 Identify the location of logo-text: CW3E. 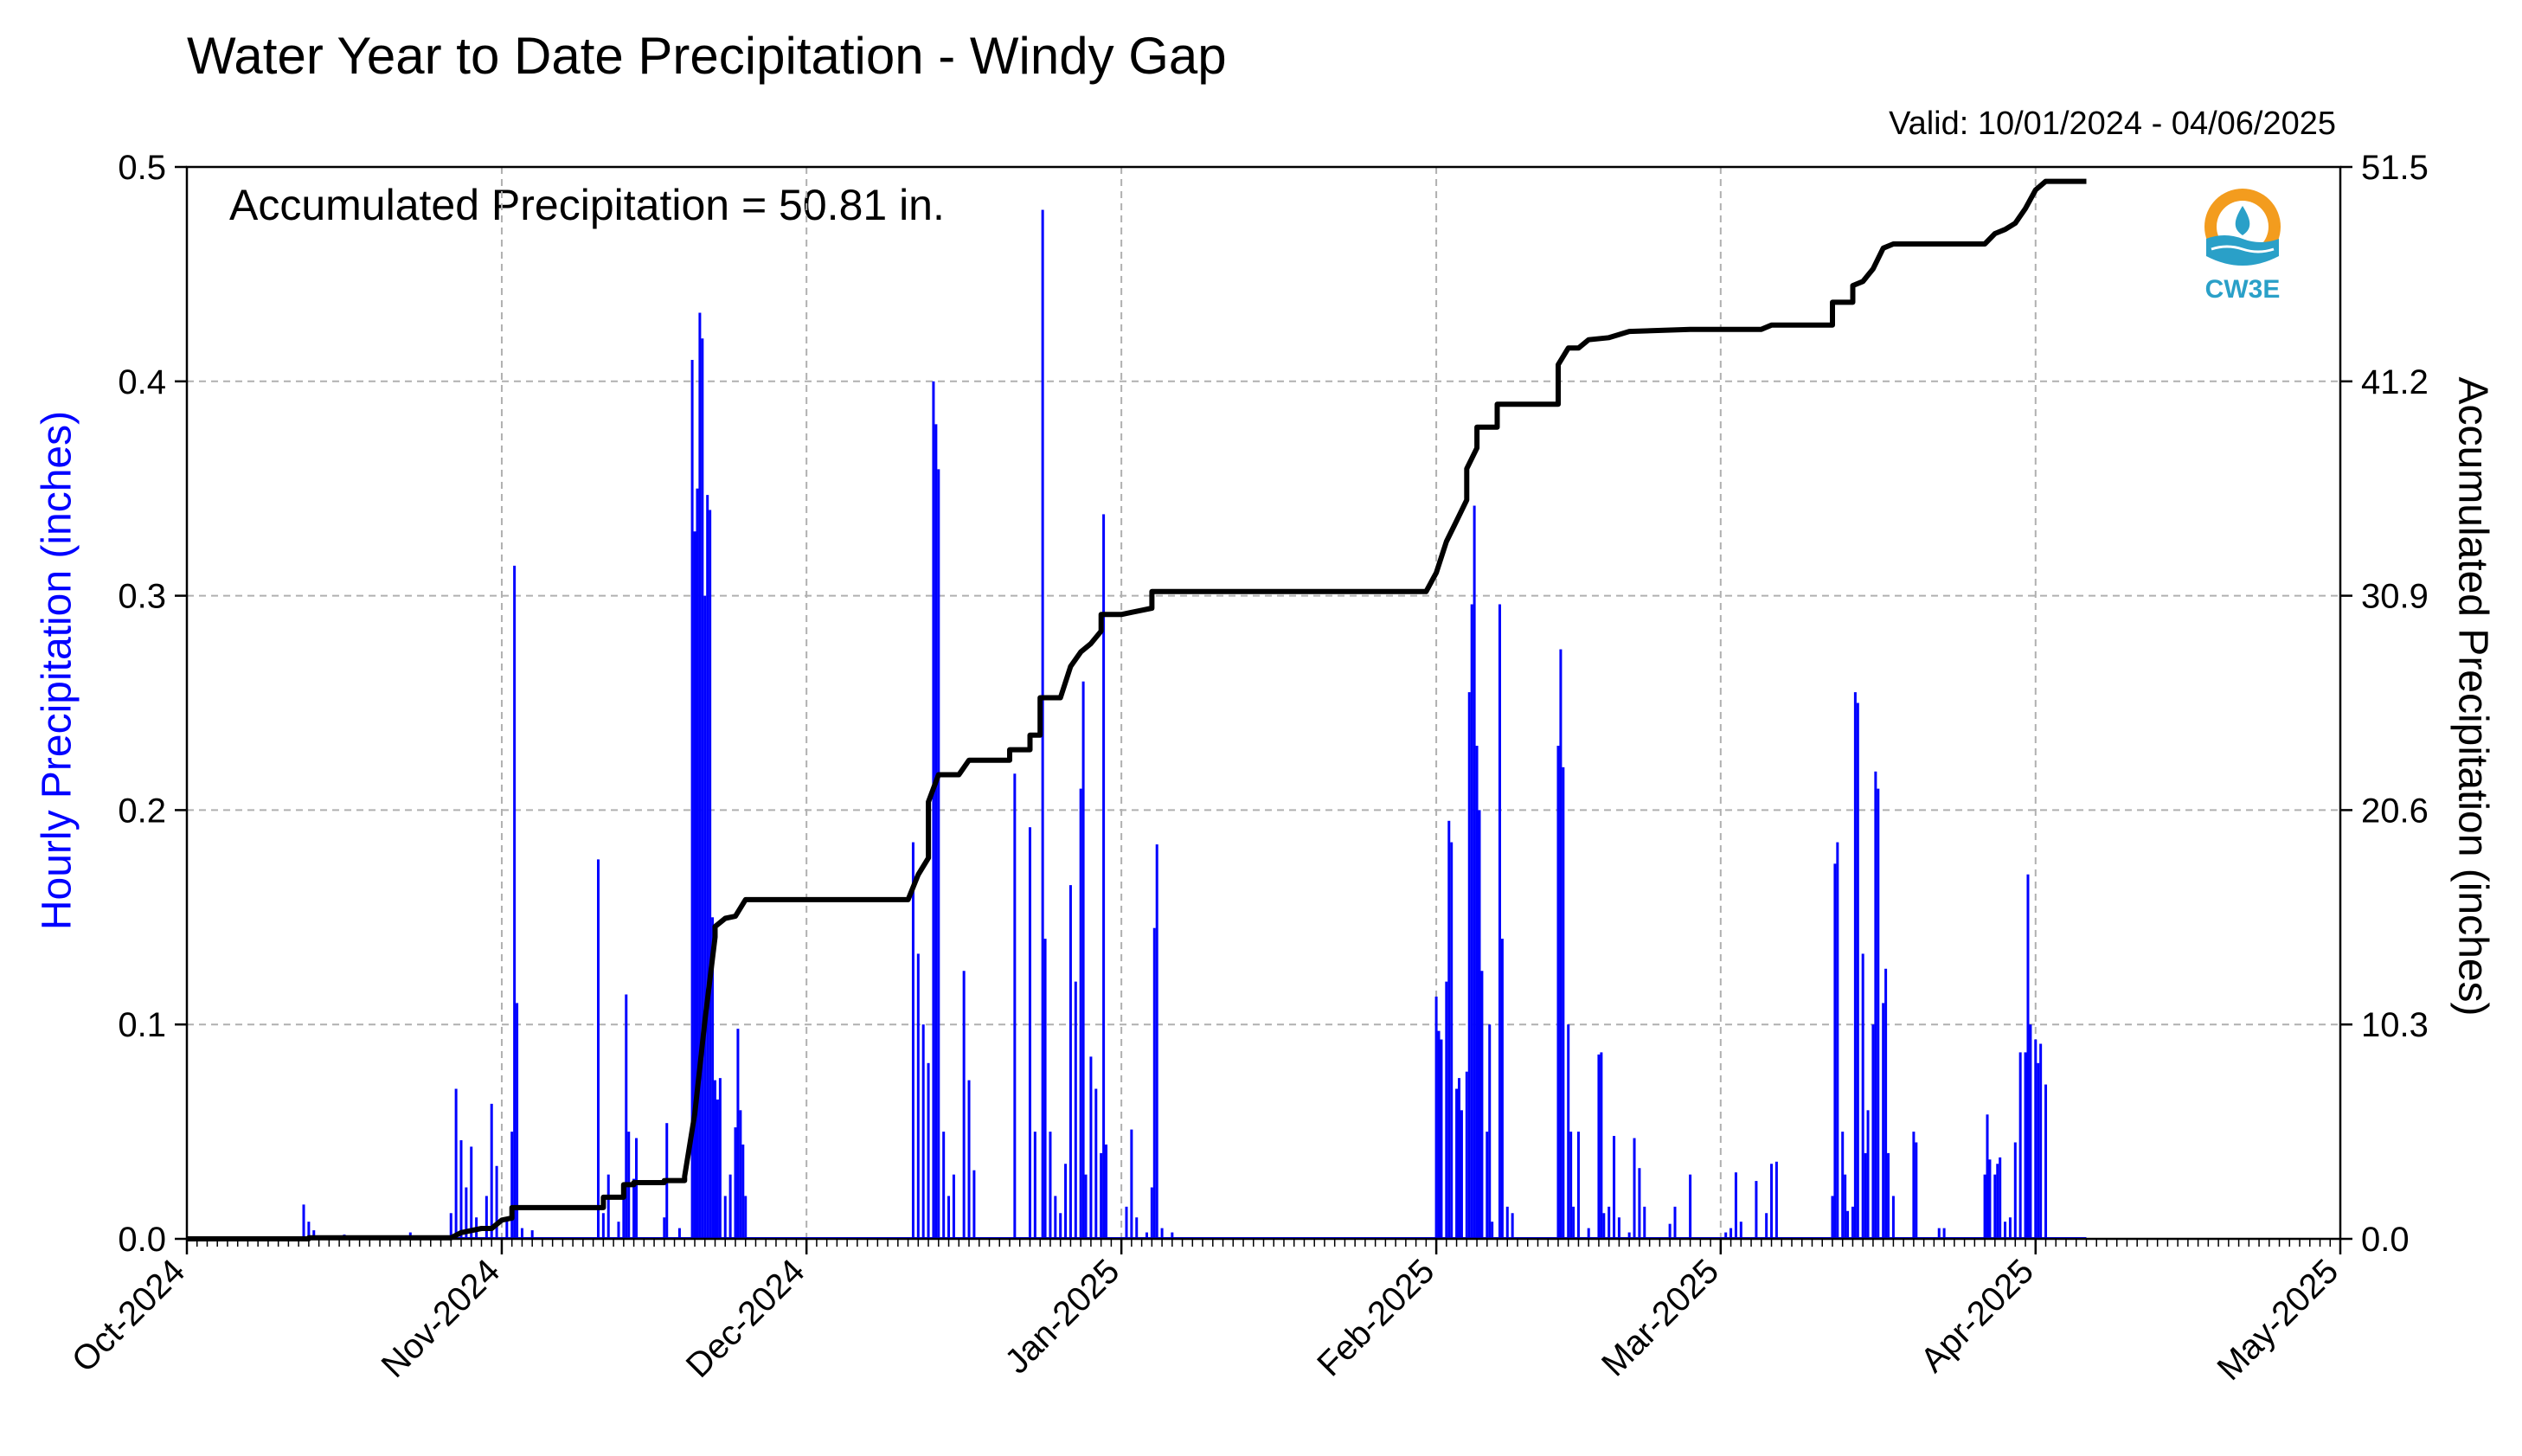
(2242, 289).